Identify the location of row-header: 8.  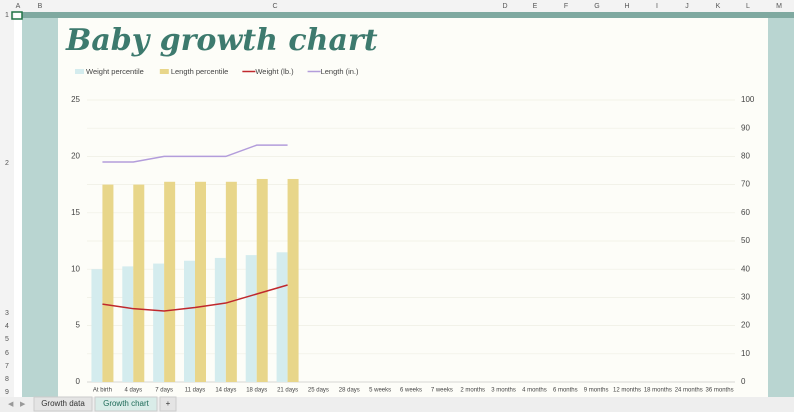
(7, 379).